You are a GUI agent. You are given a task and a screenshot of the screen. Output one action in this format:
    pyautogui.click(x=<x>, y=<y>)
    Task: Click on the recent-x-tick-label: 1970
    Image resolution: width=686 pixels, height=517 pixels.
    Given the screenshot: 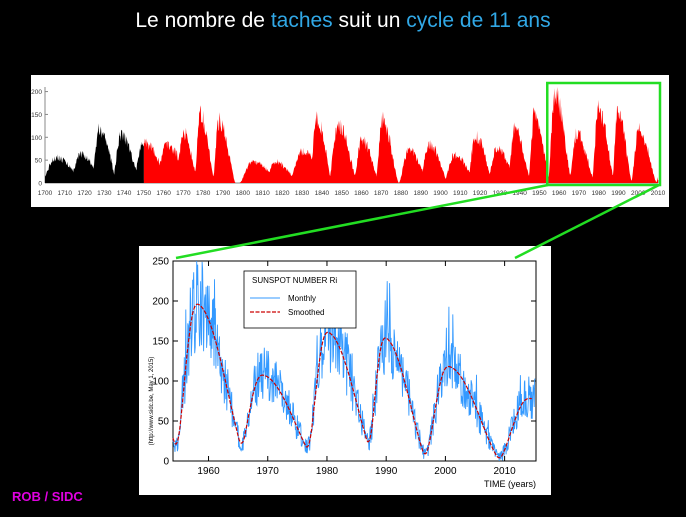 What is the action you would take?
    pyautogui.click(x=268, y=471)
    